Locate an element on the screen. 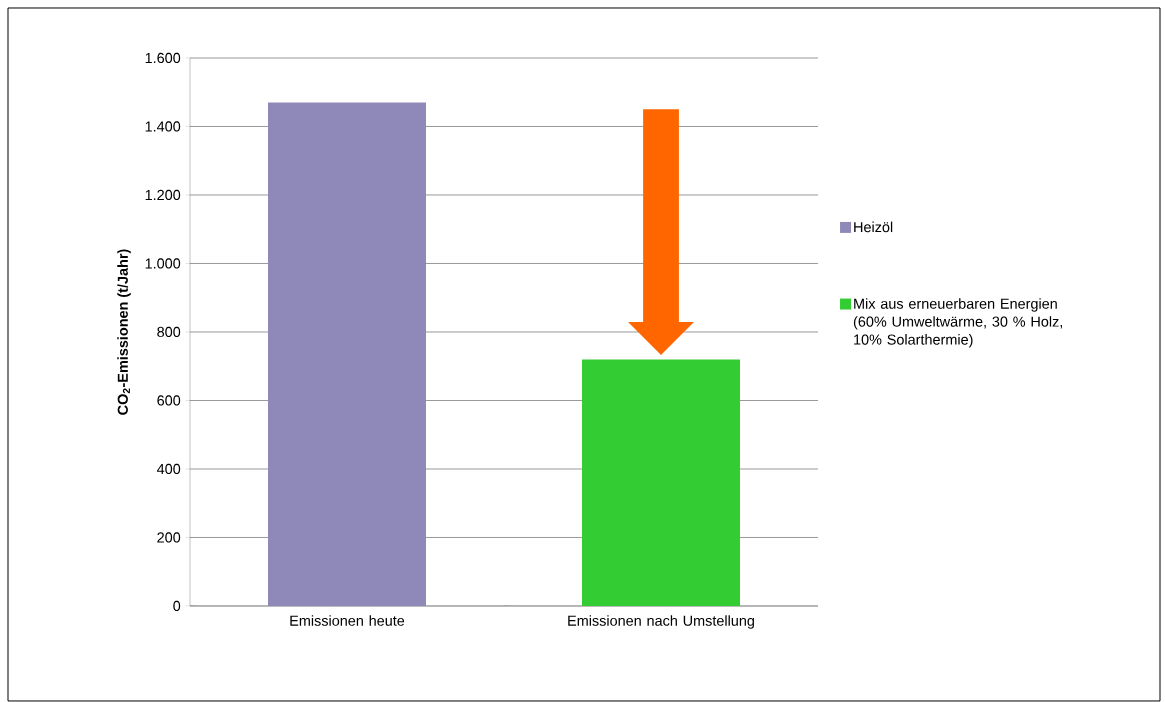 This screenshot has height=702, width=1166. y-tick-label: 400 is located at coordinates (168, 469).